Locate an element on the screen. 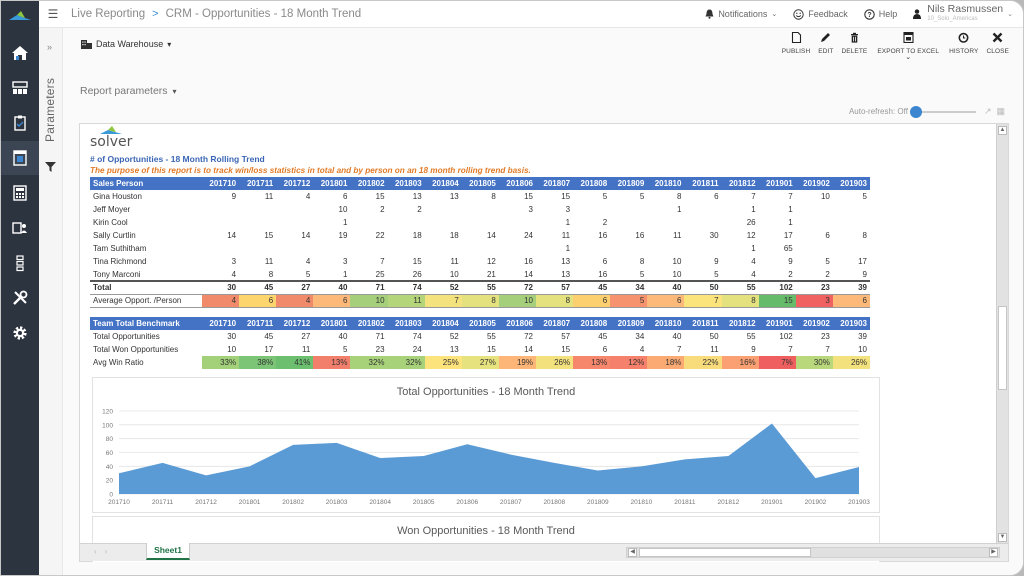 This screenshot has width=1024, height=576. cell-value: 72 is located at coordinates (528, 336).